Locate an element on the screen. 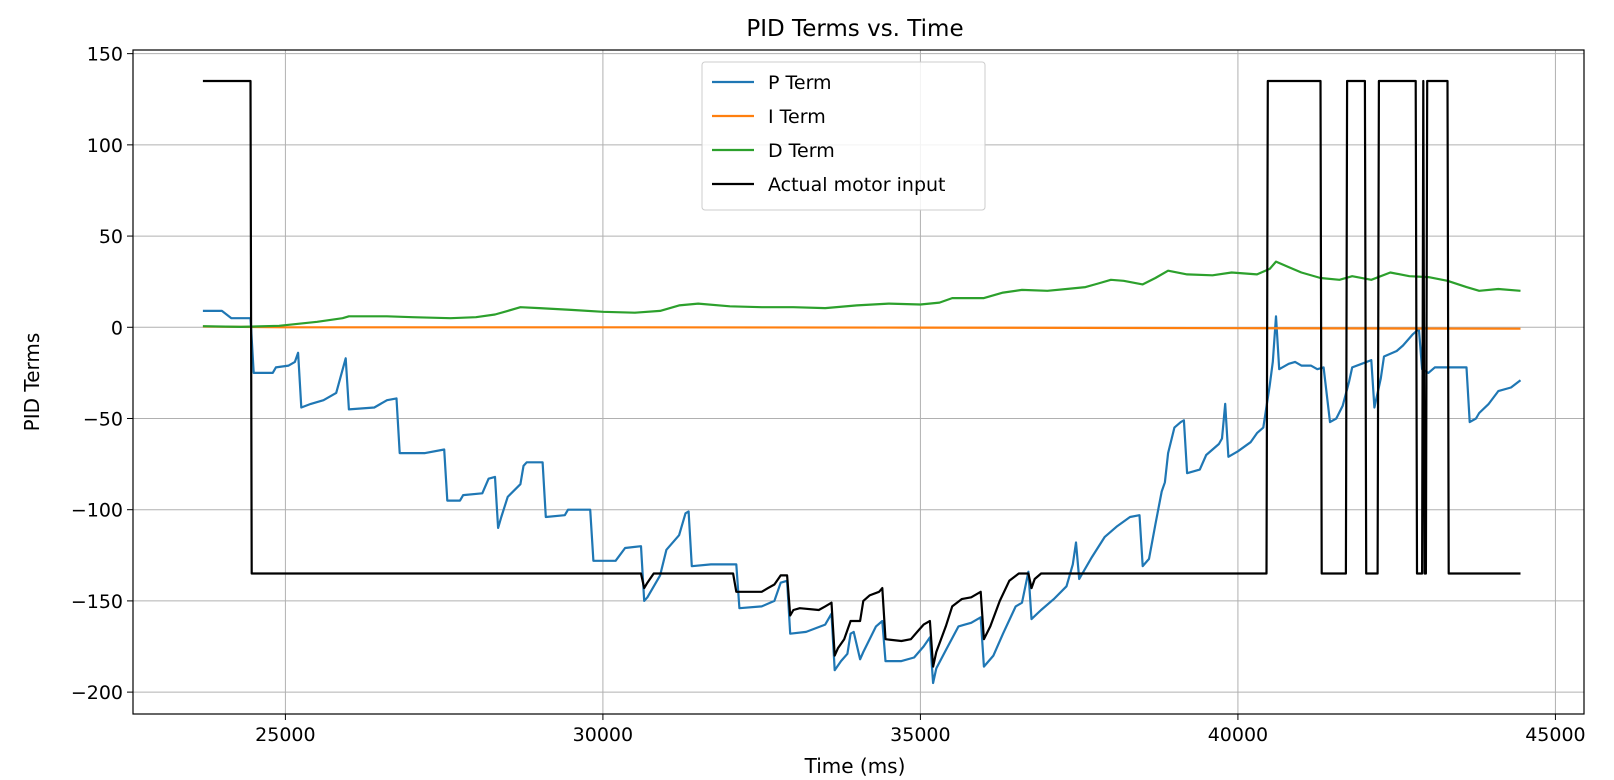  x-tick-label: 25000 is located at coordinates (285, 735).